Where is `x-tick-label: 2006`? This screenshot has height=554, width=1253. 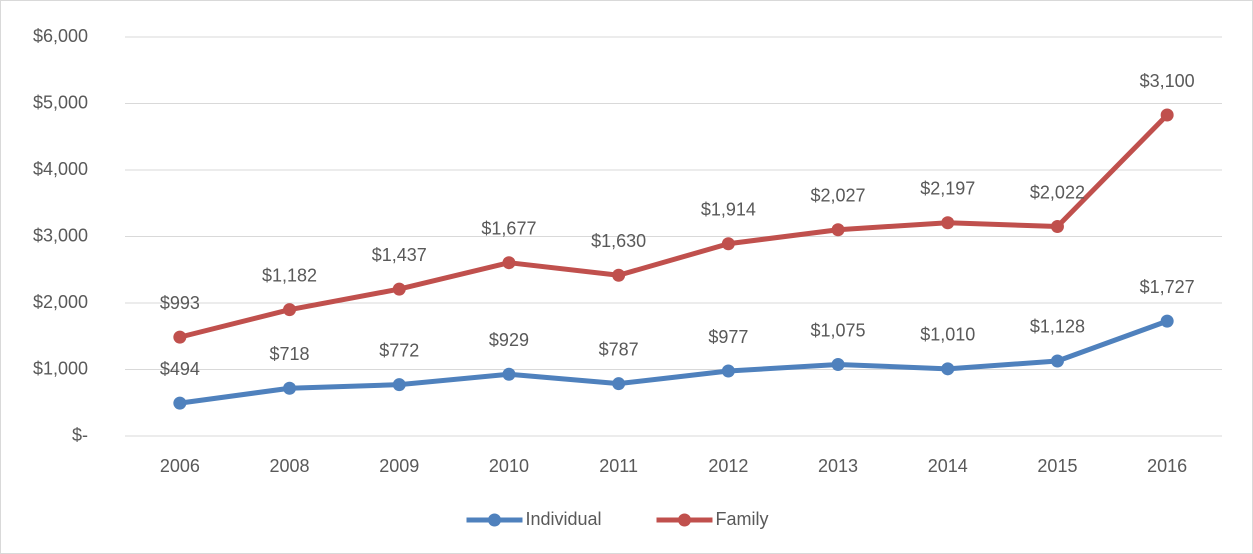 x-tick-label: 2006 is located at coordinates (180, 466).